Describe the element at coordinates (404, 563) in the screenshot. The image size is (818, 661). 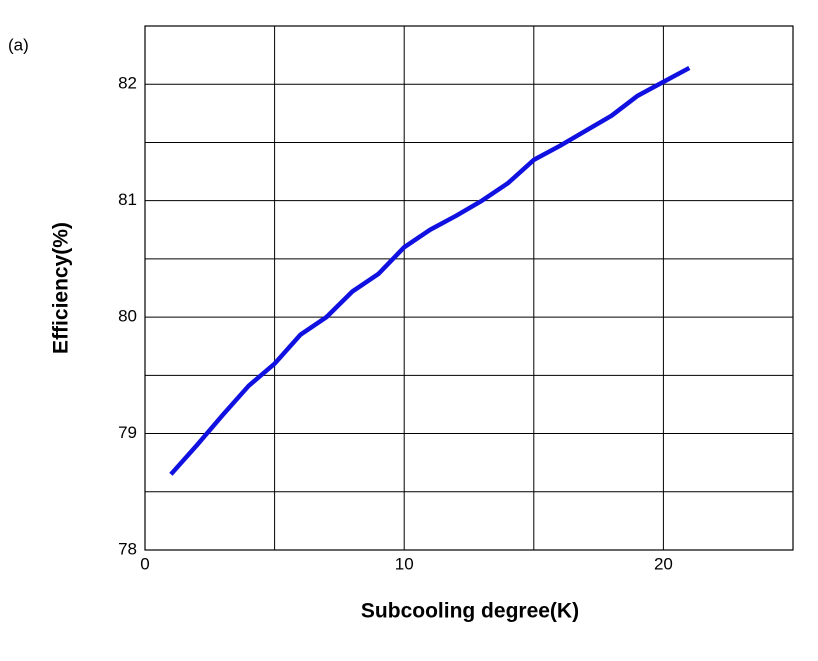
I see `x-tick-label: 10` at that location.